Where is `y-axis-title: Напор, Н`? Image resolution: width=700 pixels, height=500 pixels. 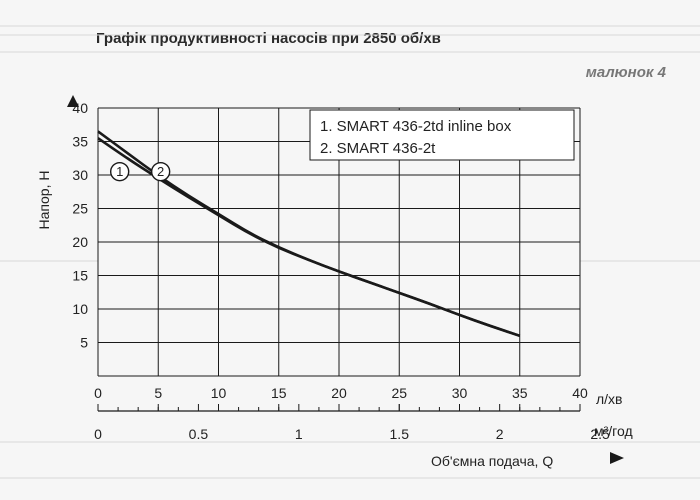 y-axis-title: Напор, Н is located at coordinates (44, 200).